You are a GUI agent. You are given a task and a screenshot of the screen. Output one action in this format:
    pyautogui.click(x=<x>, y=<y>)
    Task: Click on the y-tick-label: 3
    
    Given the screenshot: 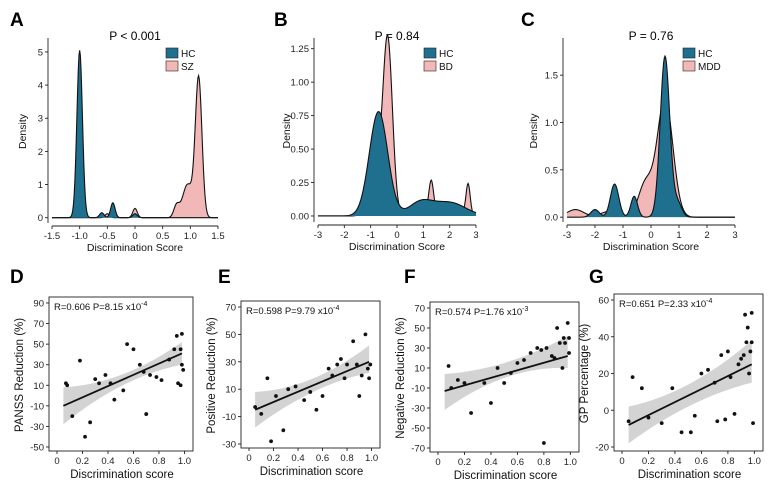 What is the action you would take?
    pyautogui.click(x=40, y=119)
    